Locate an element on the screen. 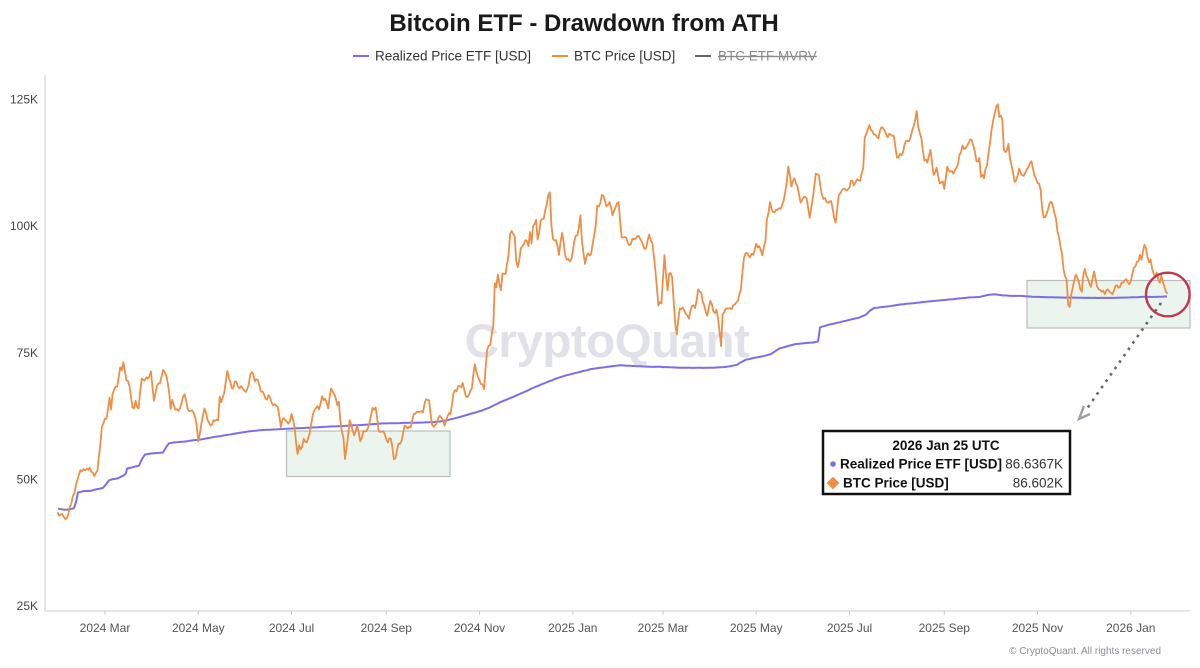 The width and height of the screenshot is (1200, 668). svg-text: 50K is located at coordinates (27, 480).